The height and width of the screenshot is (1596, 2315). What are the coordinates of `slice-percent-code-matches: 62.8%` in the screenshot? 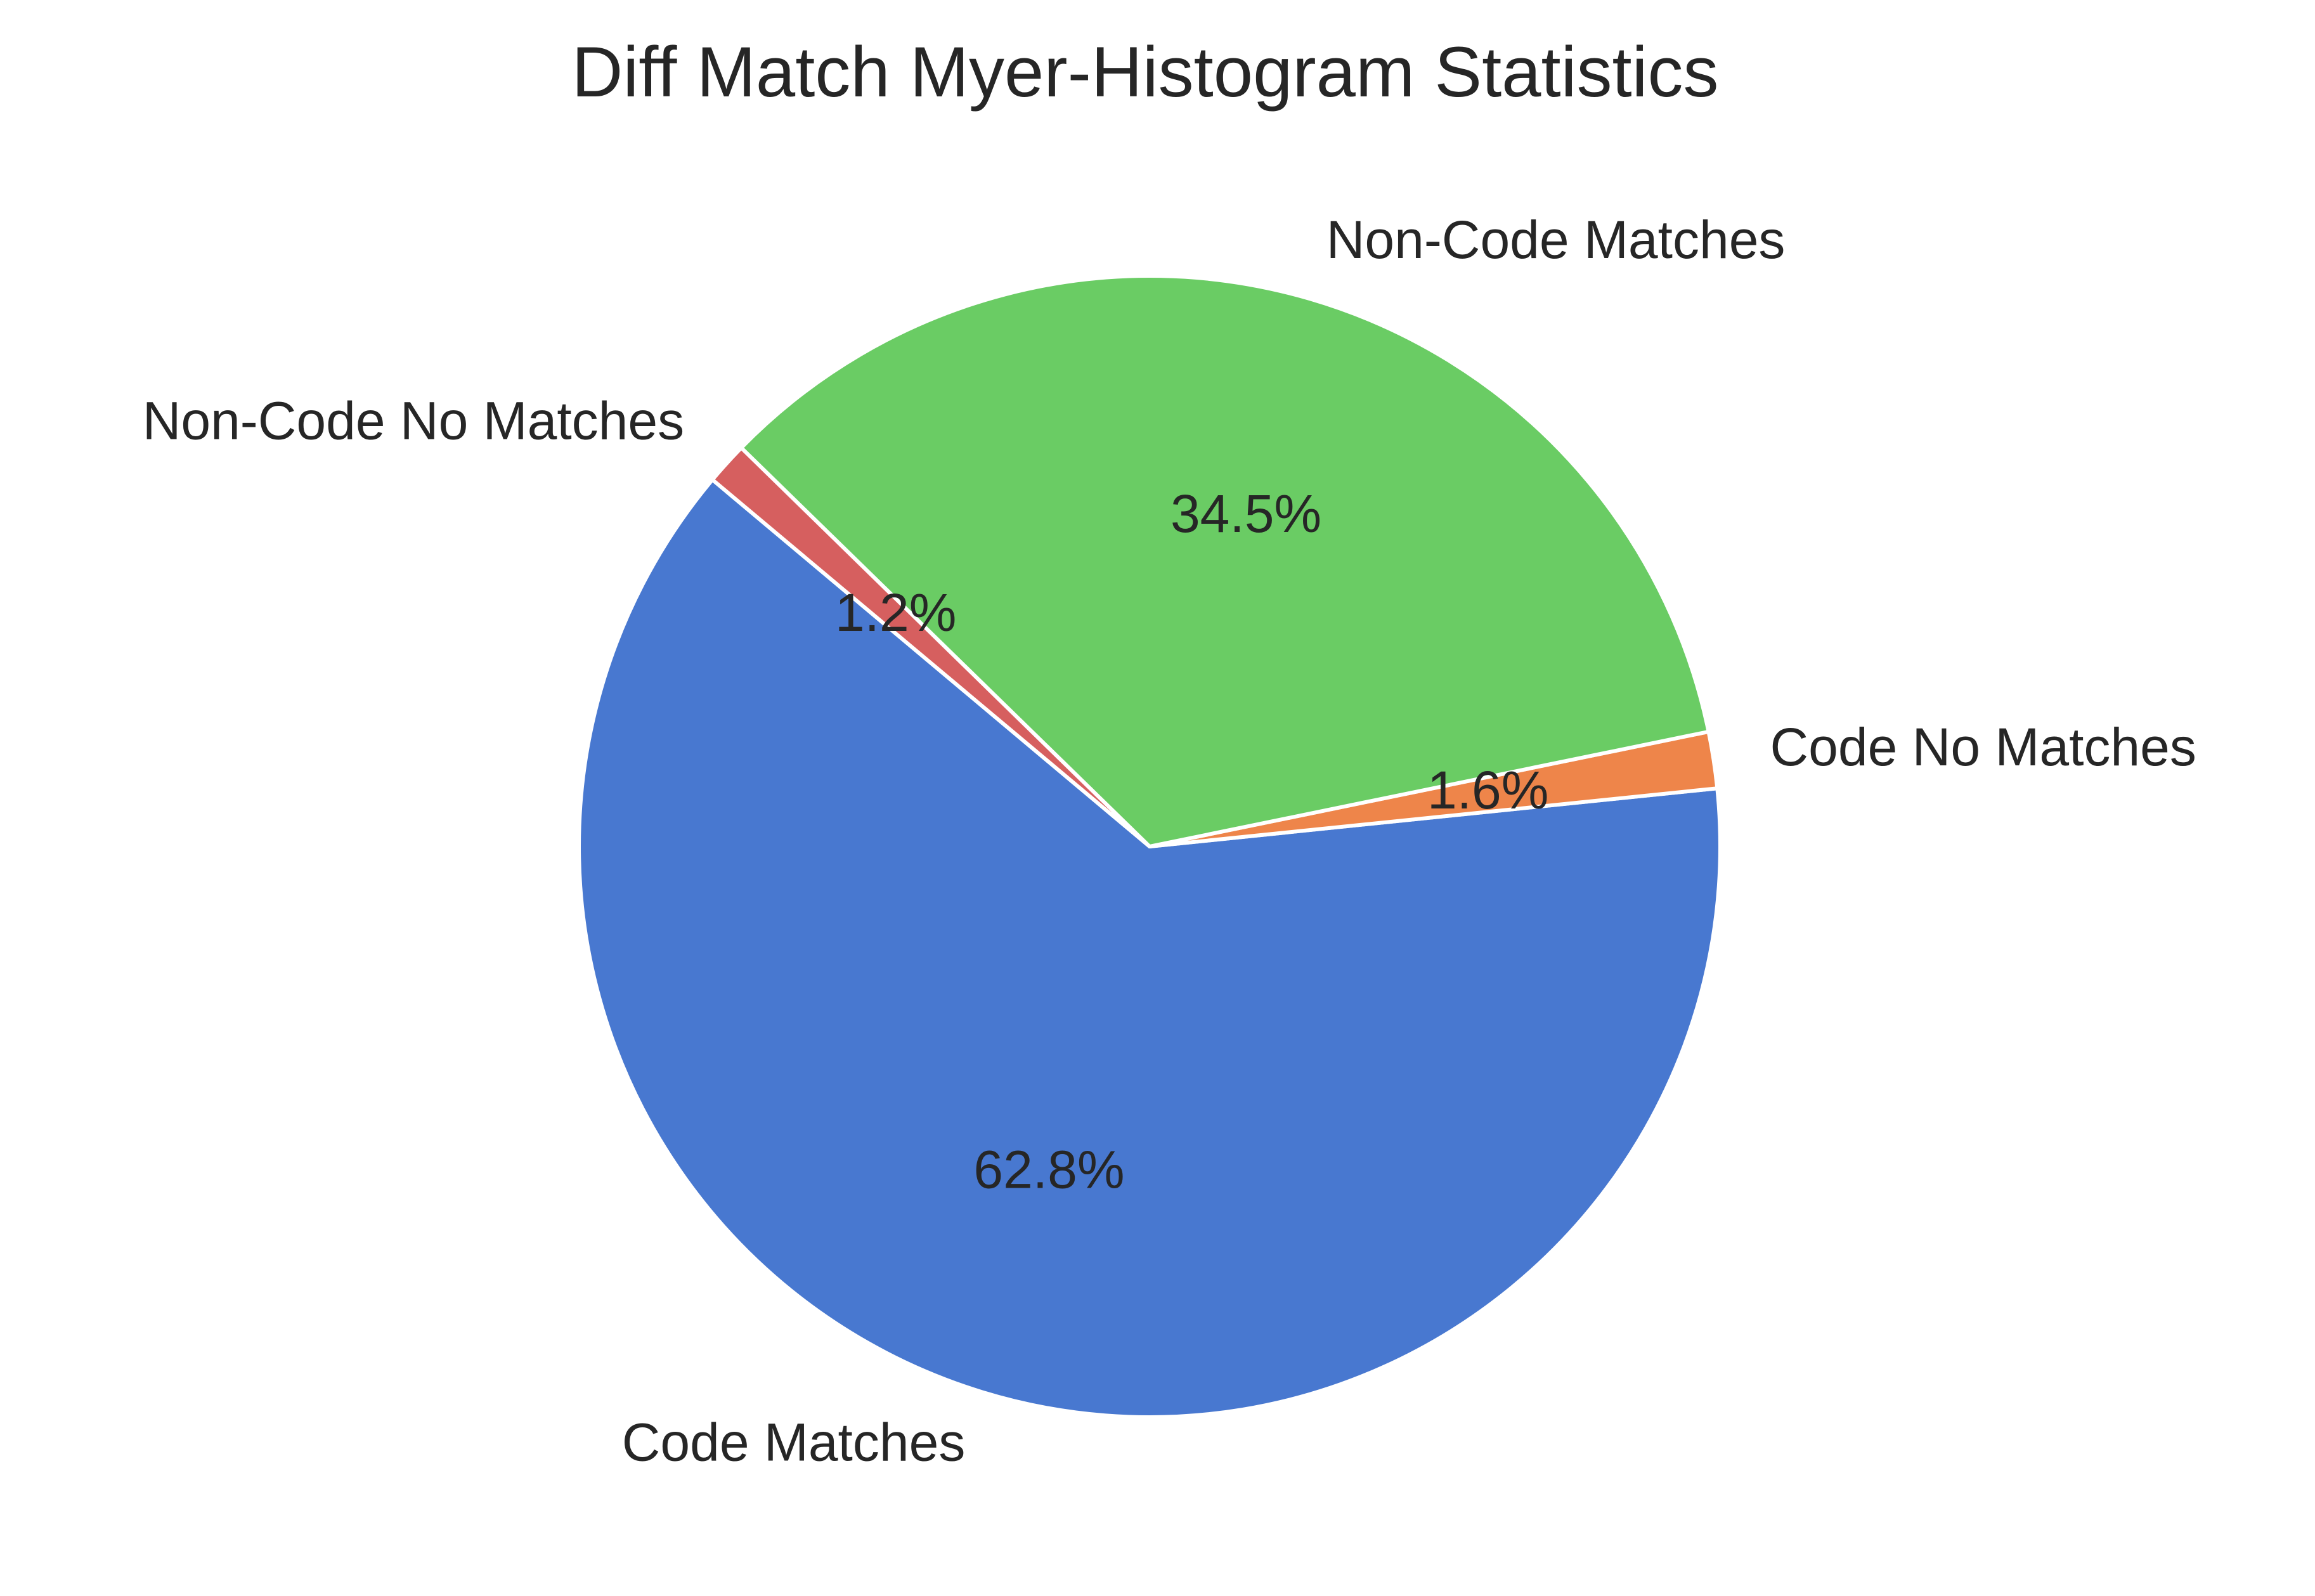 It's located at (1048, 1169).